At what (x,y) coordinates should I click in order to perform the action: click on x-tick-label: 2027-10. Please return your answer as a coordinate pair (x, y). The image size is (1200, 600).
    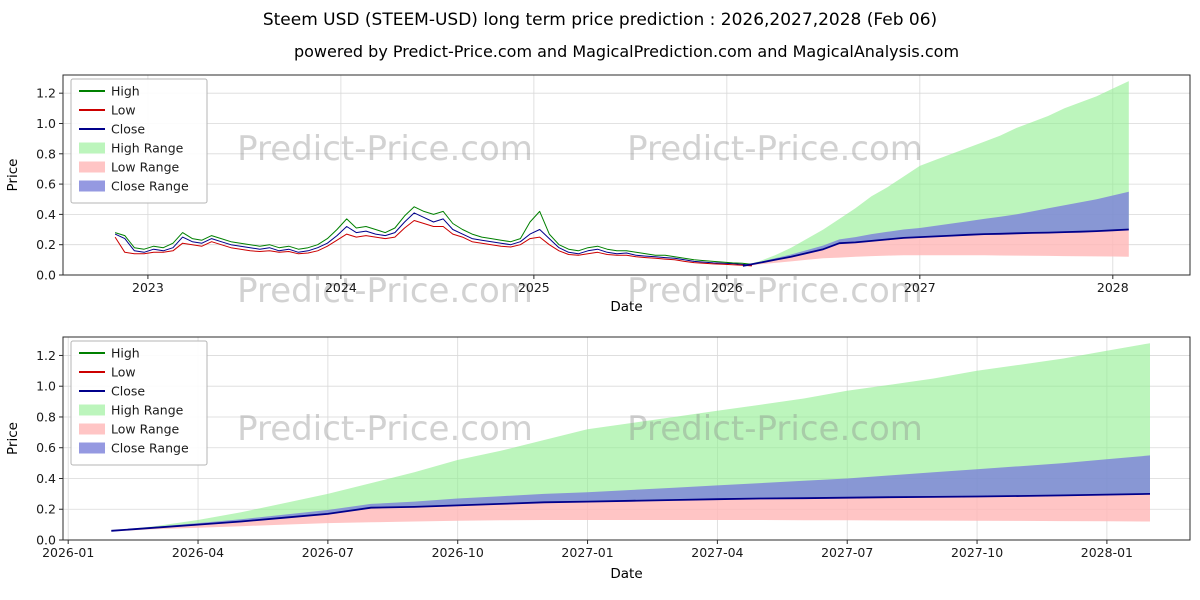
    Looking at the image, I should click on (977, 552).